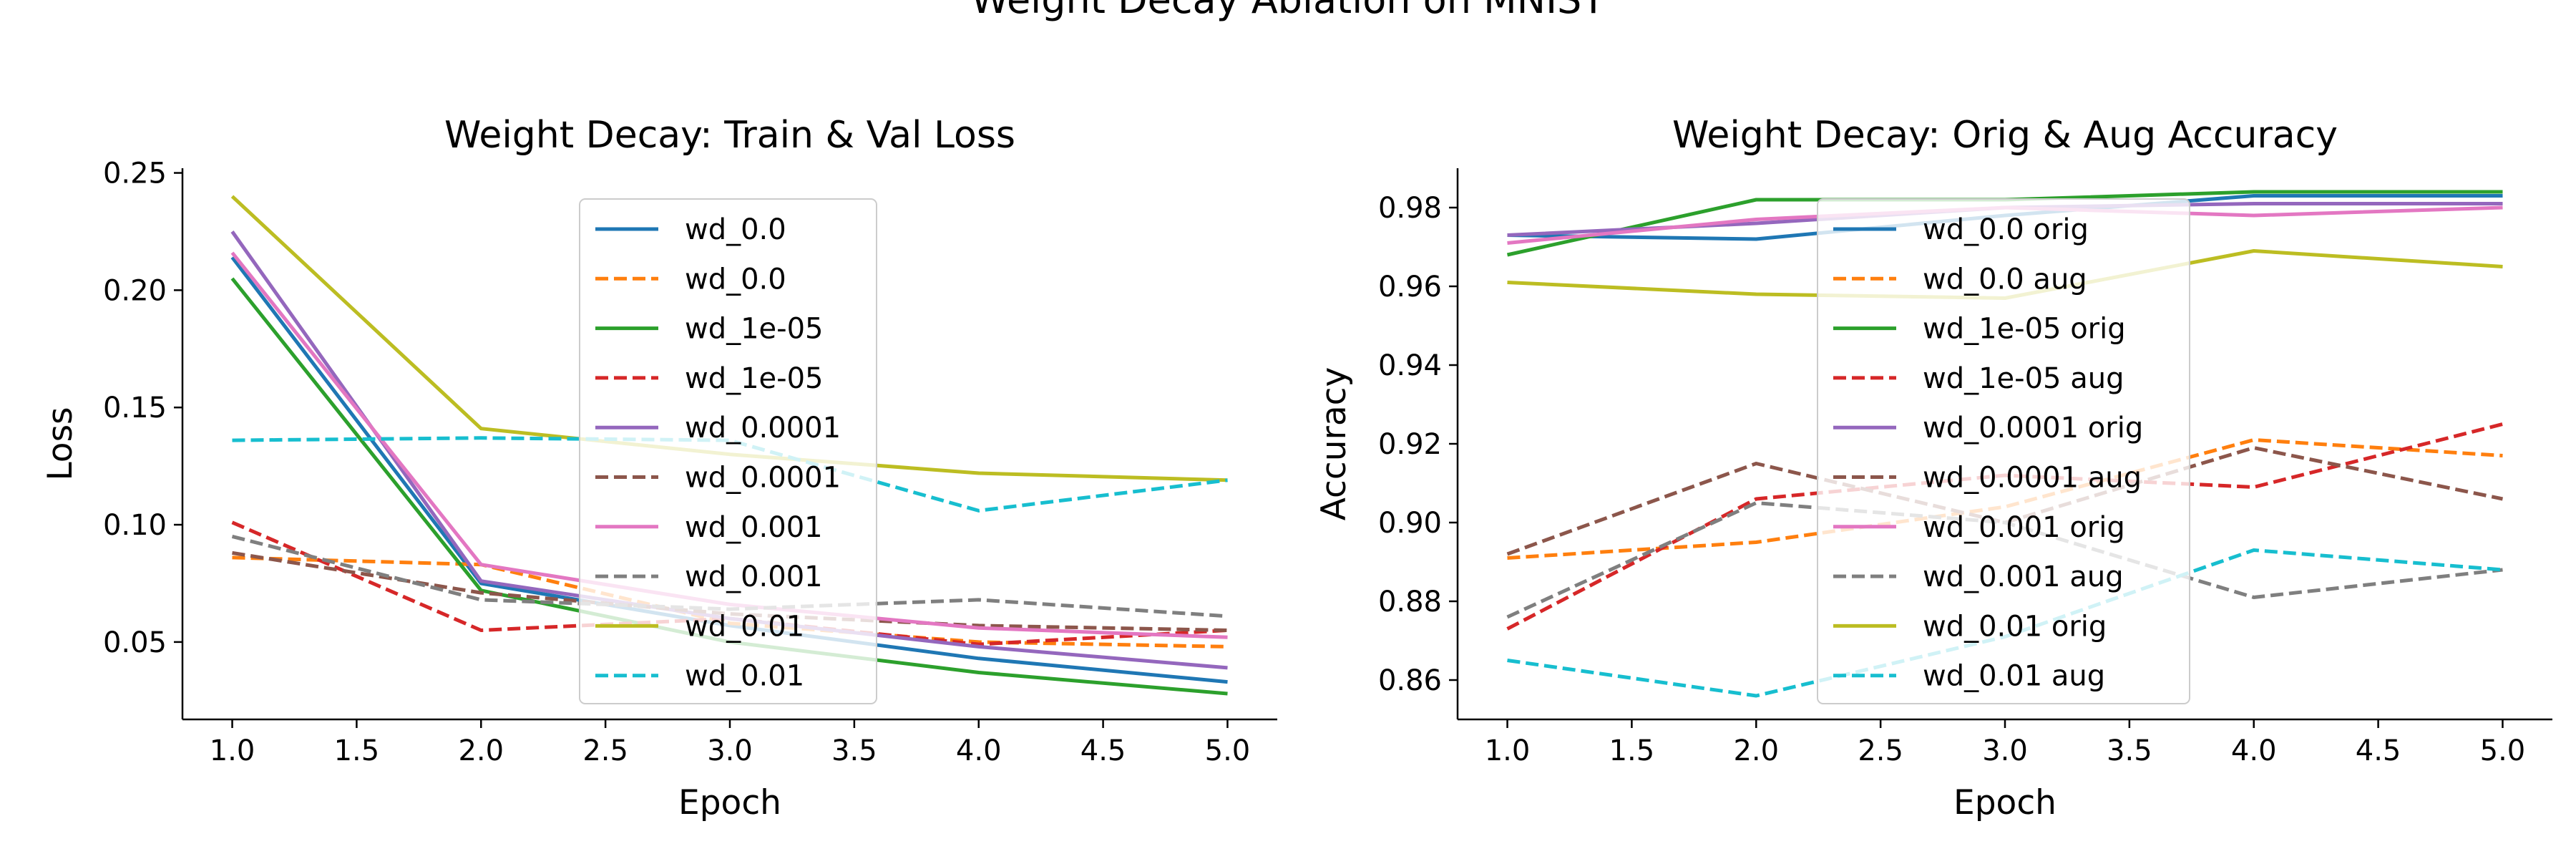  I want to click on legend-label: wd_0.0001 orig, so click(2033, 428).